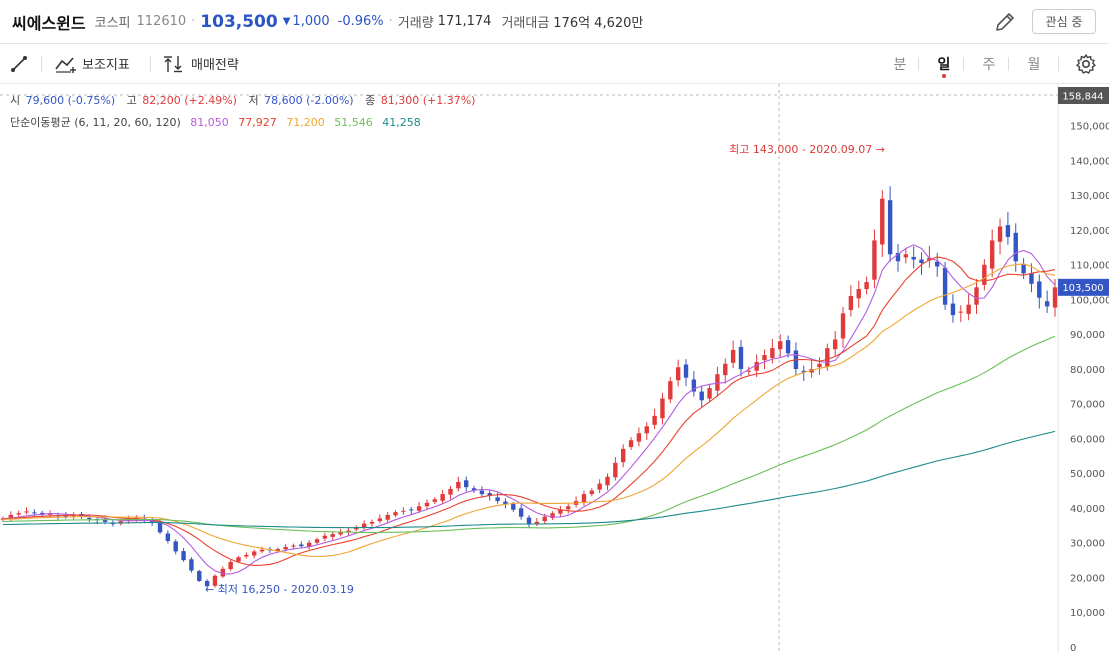  What do you see at coordinates (201, 63) in the screenshot?
I see `strategy-button: 매매전략` at bounding box center [201, 63].